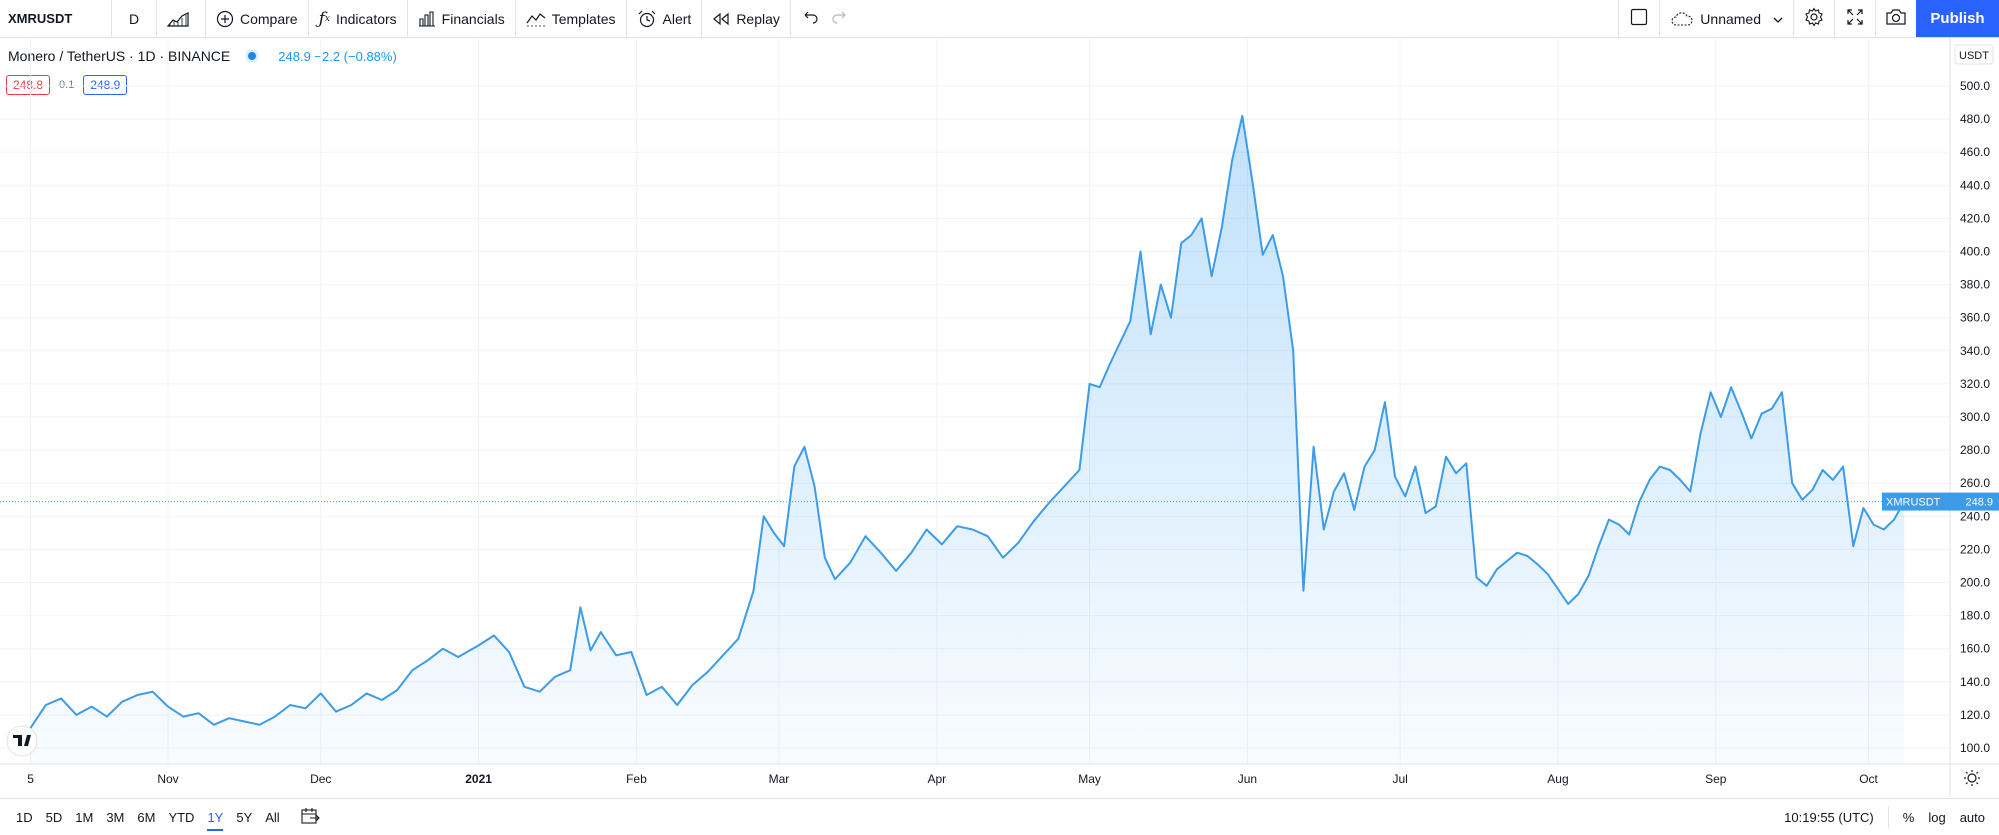  I want to click on currency-label: USDT, so click(1974, 56).